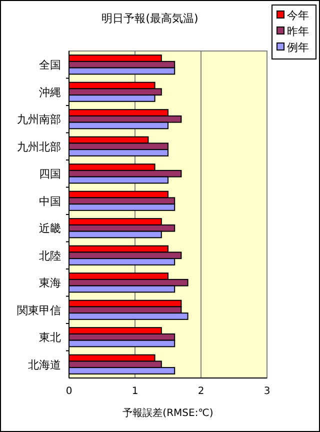 Image resolution: width=320 pixels, height=432 pixels. What do you see at coordinates (50, 283) in the screenshot?
I see `y-tick-label: 東海` at bounding box center [50, 283].